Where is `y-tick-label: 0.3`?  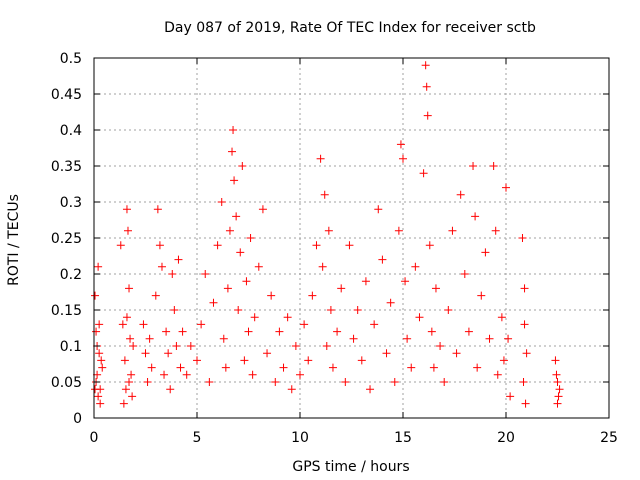 y-tick-label: 0.3 is located at coordinates (71, 203).